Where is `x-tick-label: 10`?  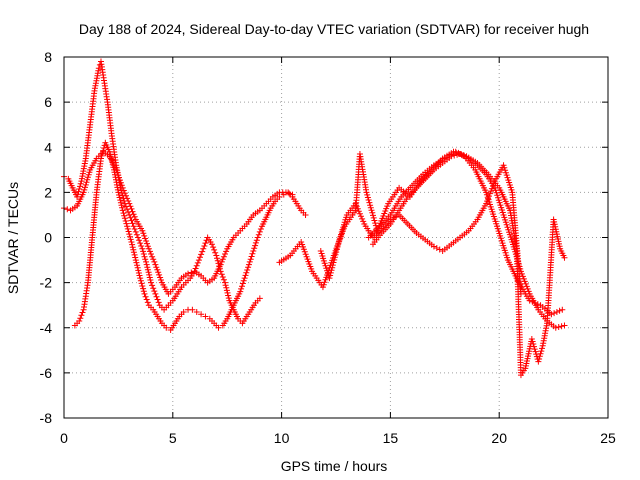 x-tick-label: 10 is located at coordinates (282, 438).